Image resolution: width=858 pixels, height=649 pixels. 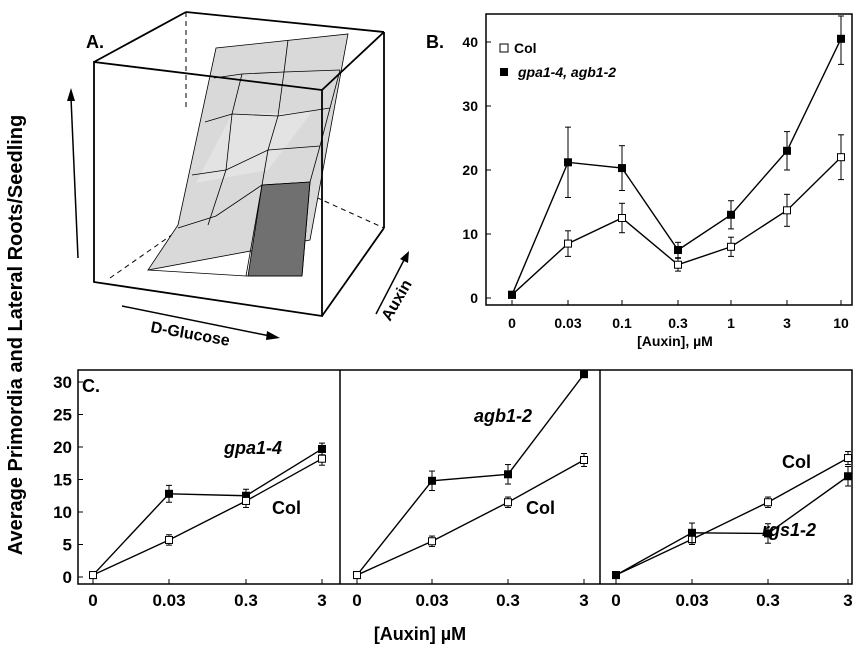 I want to click on glucose-axis-arrow, so click(x=196, y=321).